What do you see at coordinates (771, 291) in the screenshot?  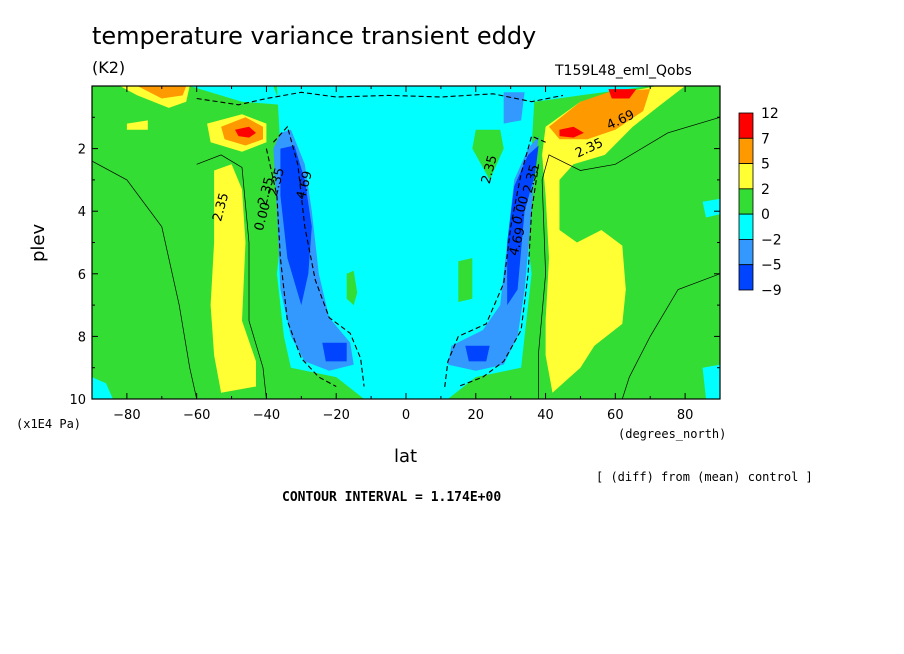 I see `colorbar-label: −9` at bounding box center [771, 291].